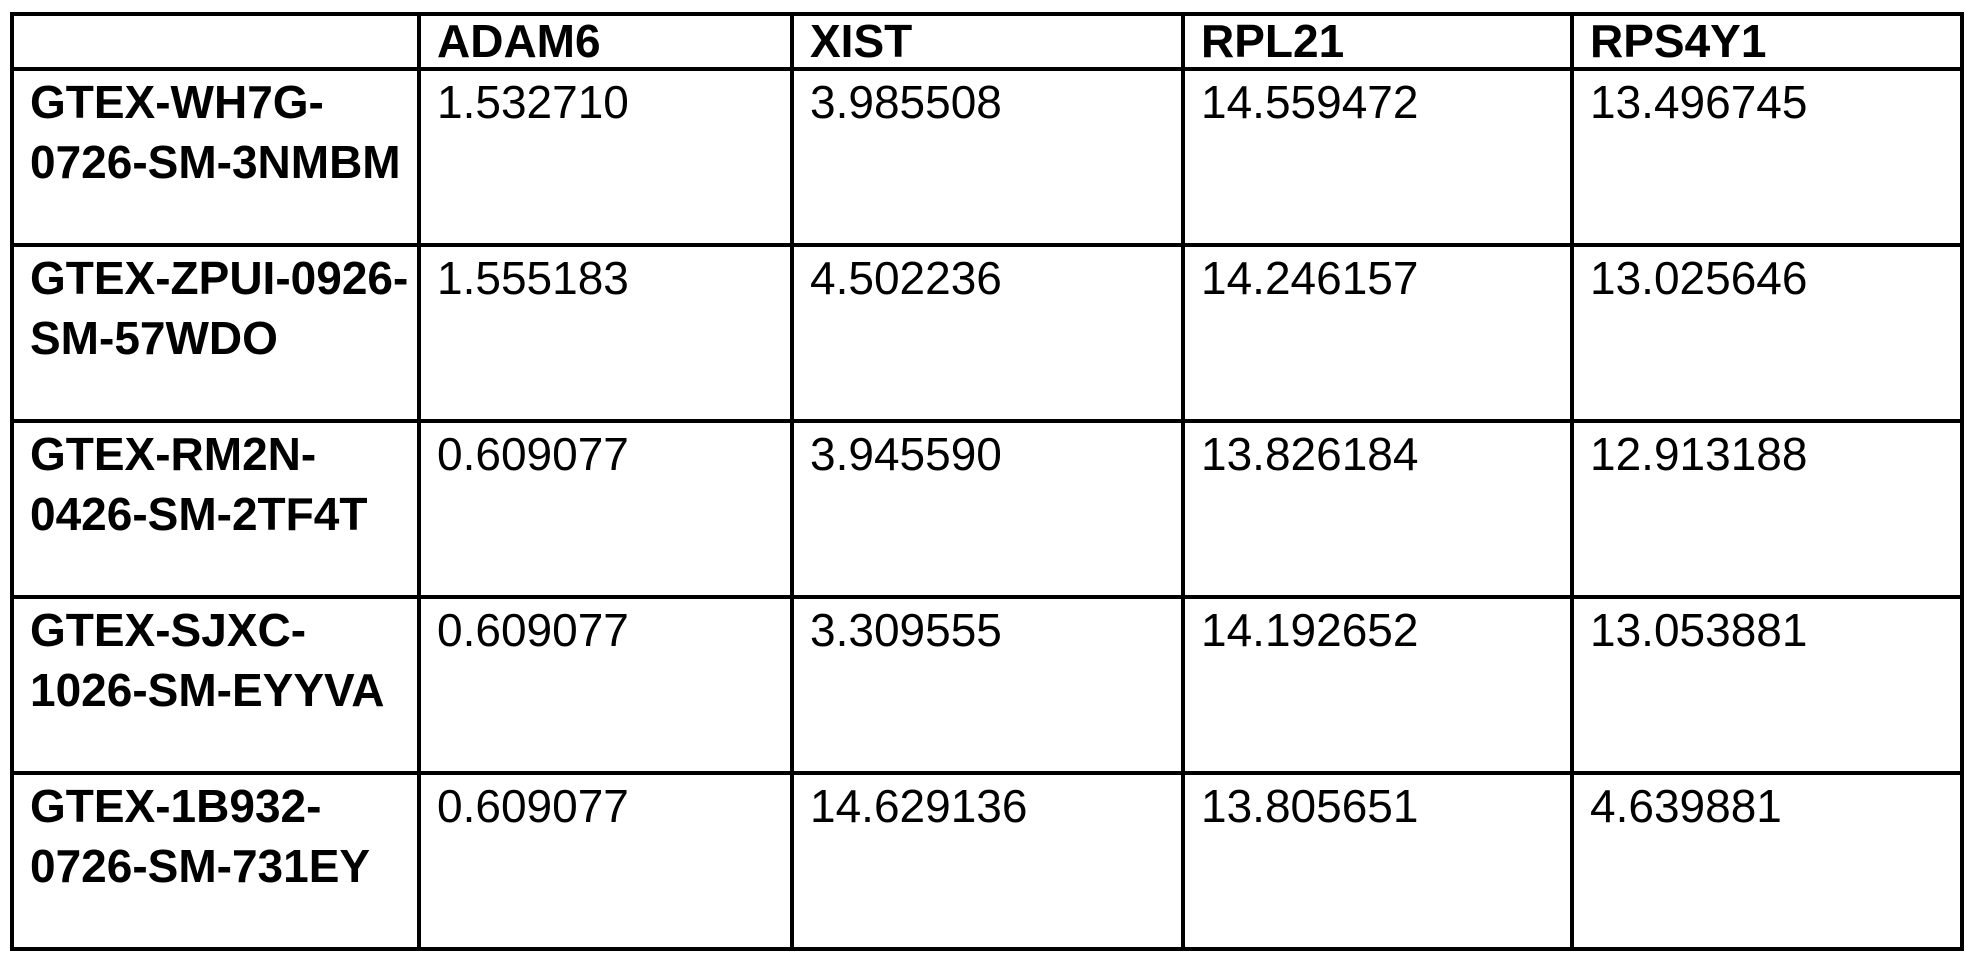 This screenshot has height=956, width=1971. What do you see at coordinates (1377, 861) in the screenshot?
I see `cell-value: 13.805651` at bounding box center [1377, 861].